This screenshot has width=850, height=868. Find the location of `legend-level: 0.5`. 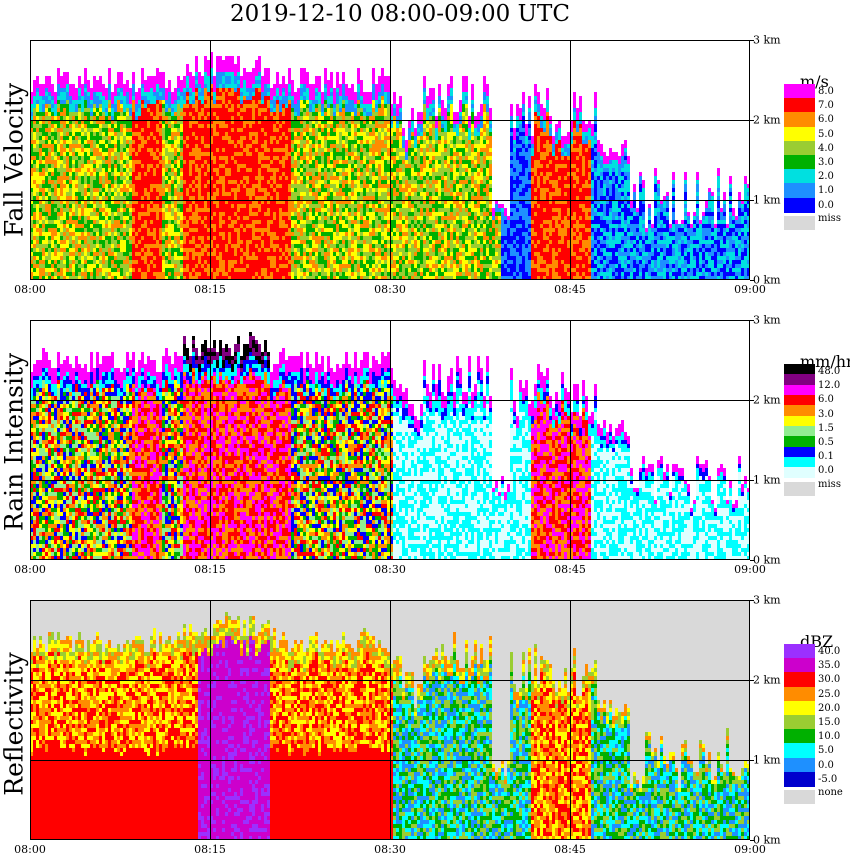

legend-level: 0.5 is located at coordinates (826, 443).